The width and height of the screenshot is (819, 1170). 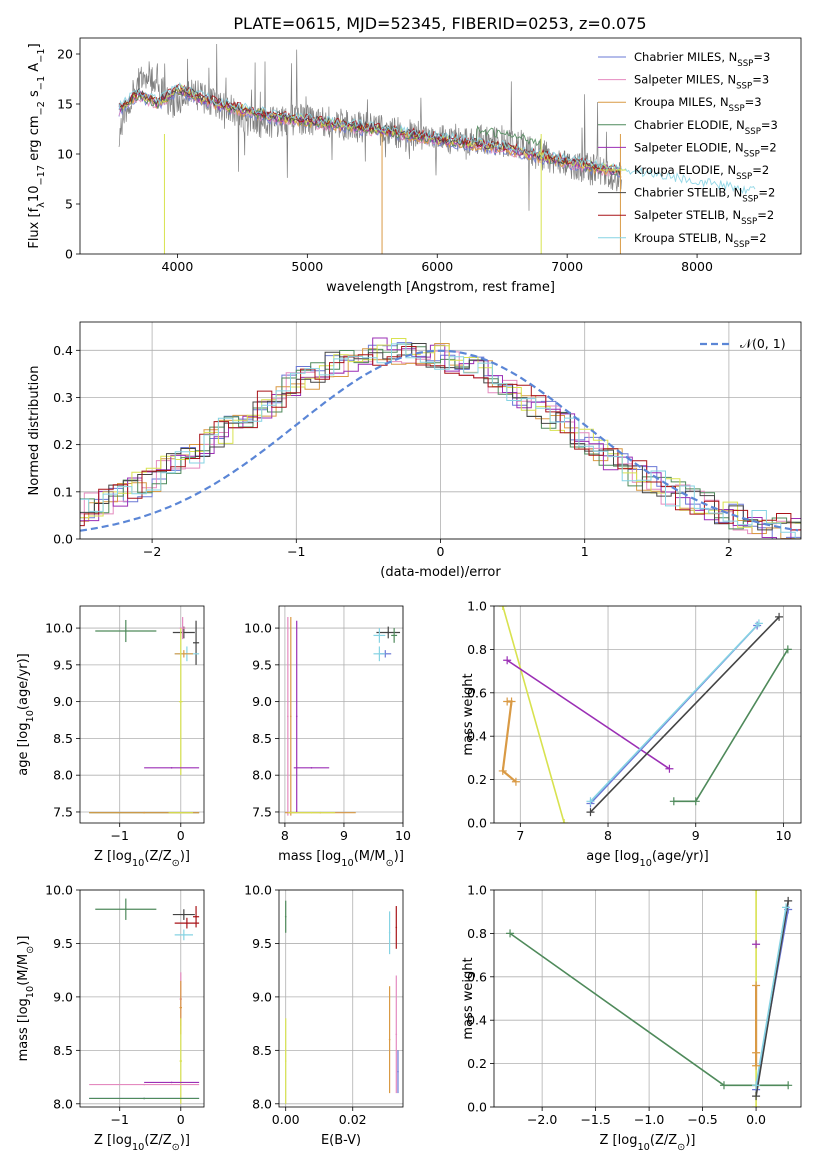 I want to click on age-vs-z-xlabel-part: 10, so click(x=138, y=863).